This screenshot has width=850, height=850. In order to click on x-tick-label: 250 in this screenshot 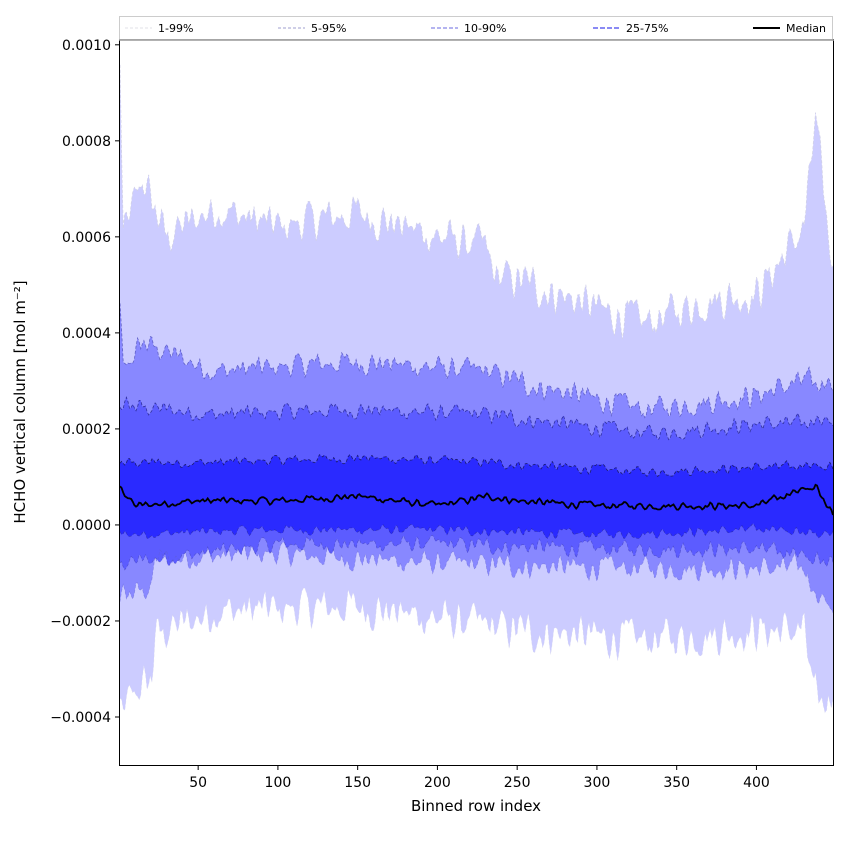, I will do `click(517, 783)`.